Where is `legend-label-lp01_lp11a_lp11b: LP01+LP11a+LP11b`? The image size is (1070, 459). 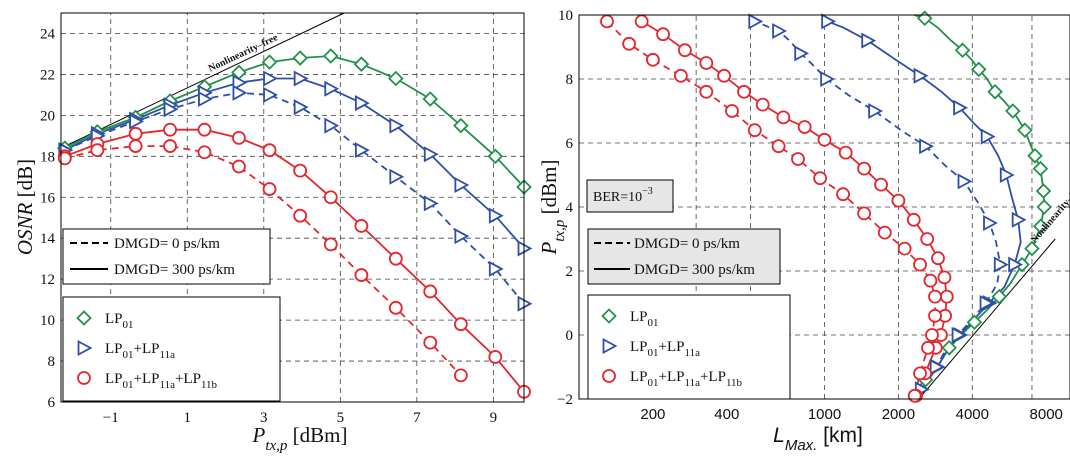
legend-label-lp01_lp11a_lp11b: LP01+LP11a+LP11b is located at coordinates (161, 381).